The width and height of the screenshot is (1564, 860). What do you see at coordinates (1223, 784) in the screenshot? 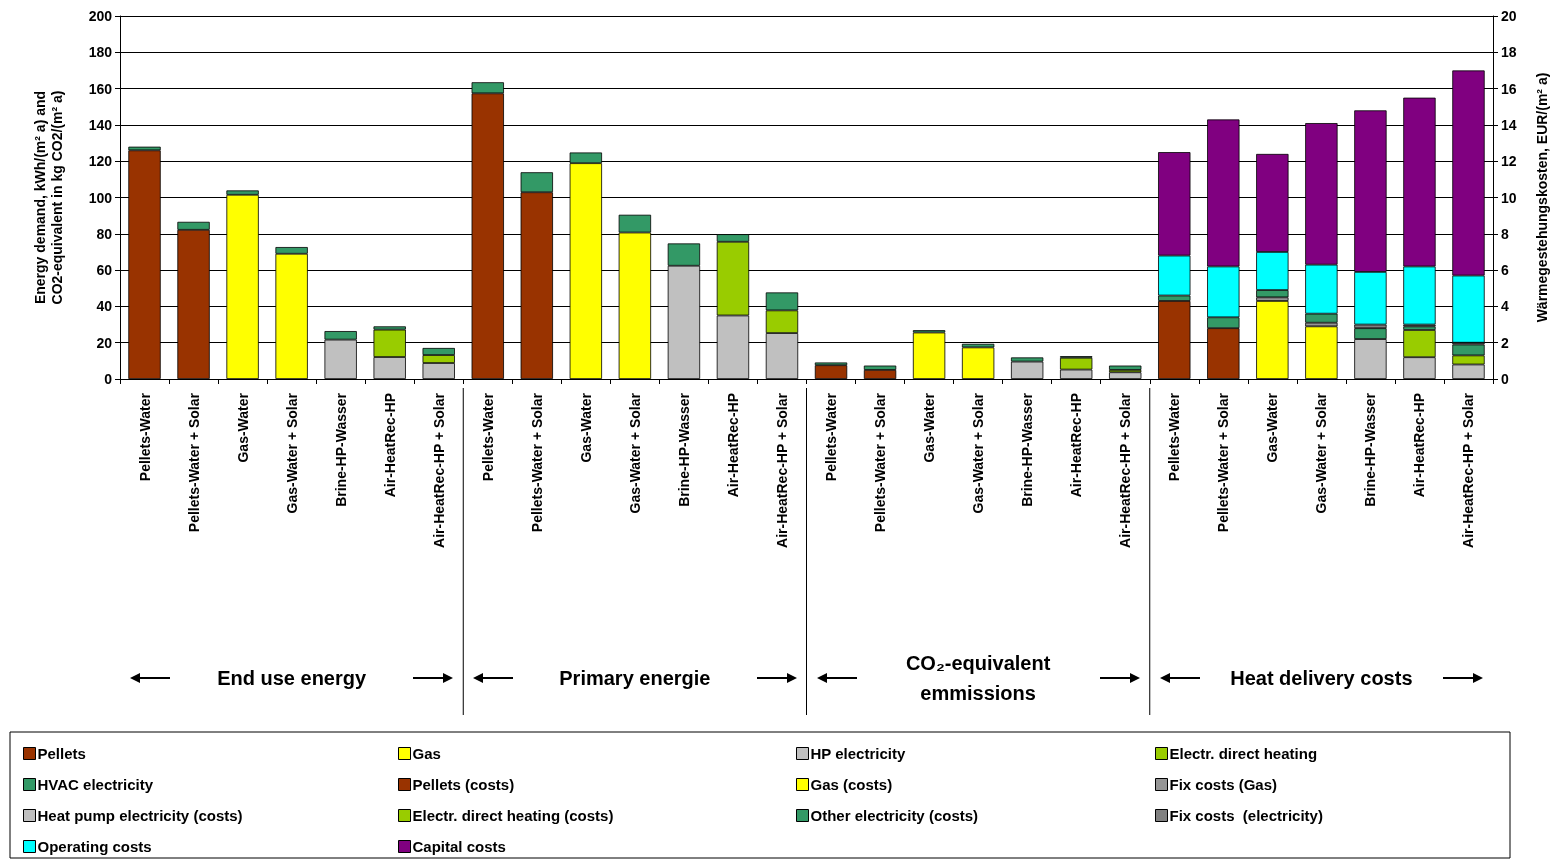
I see `legend-label: Fix costs (Gas)` at bounding box center [1223, 784].